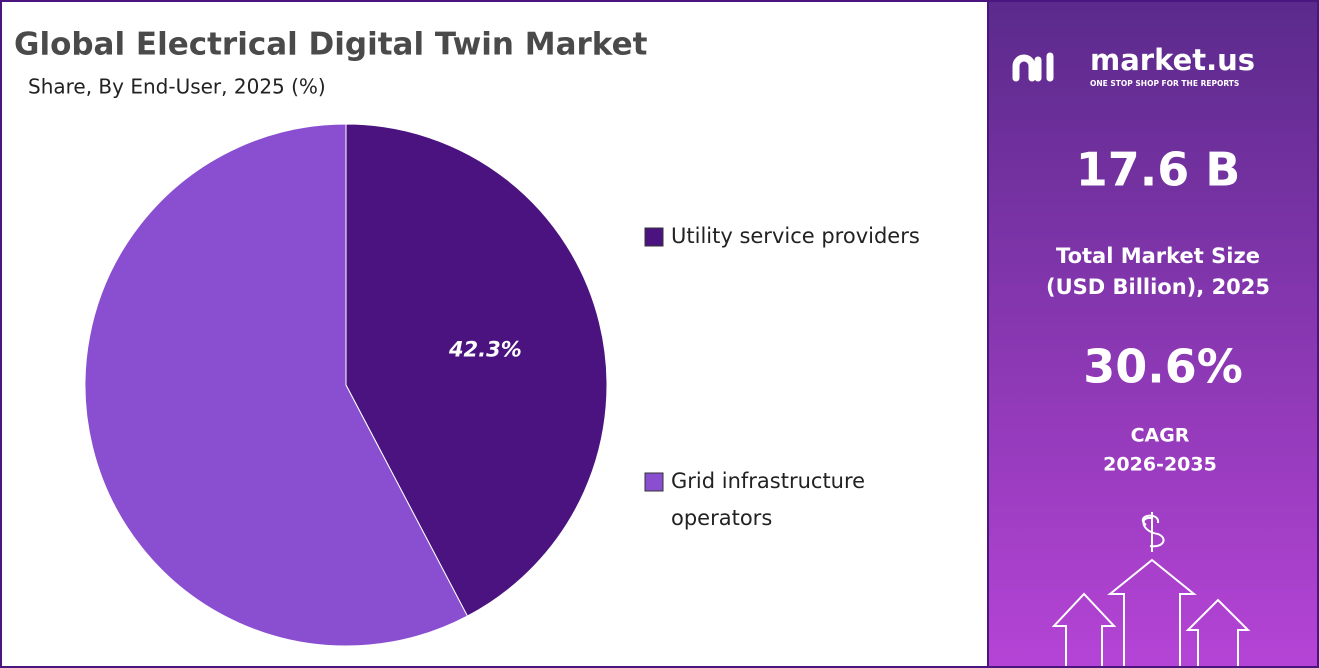  I want to click on data-label: 42.3%, so click(485, 350).